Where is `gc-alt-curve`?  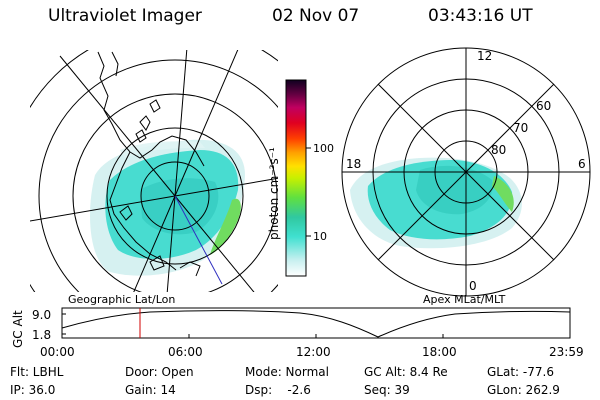 gc-alt-curve is located at coordinates (316, 324).